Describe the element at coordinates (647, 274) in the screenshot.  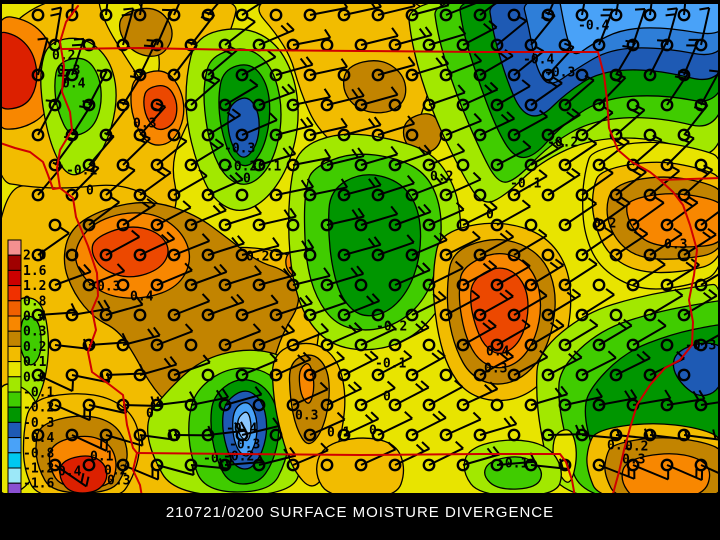
I see `state-boundary` at that location.